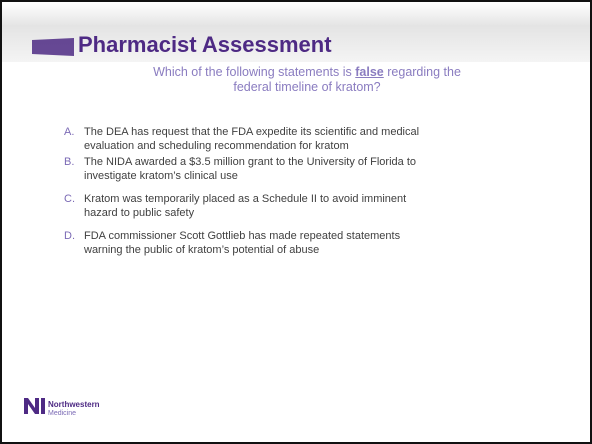 Image resolution: width=592 pixels, height=444 pixels. I want to click on title: Pharmacist Assessment, so click(205, 44).